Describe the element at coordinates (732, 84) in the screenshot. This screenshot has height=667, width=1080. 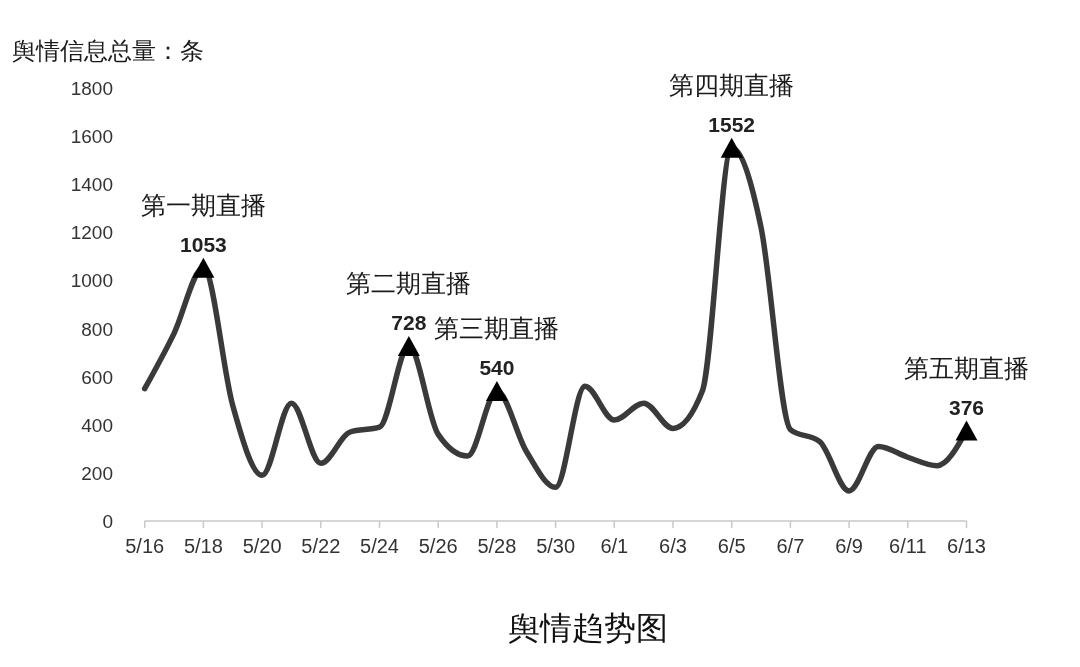
I see `annotation: 第四期直播` at that location.